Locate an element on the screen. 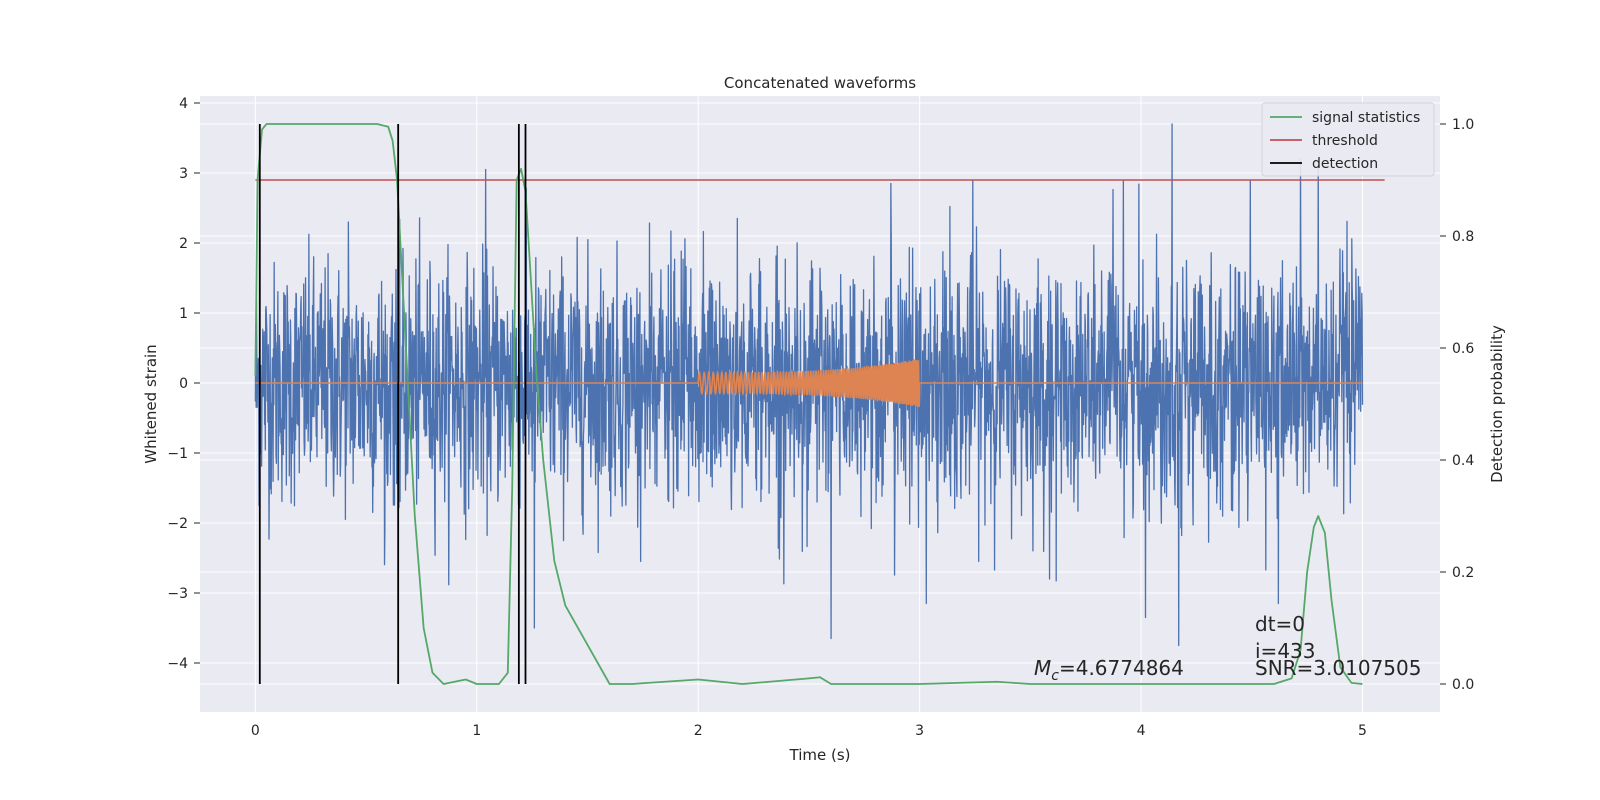 This screenshot has width=1600, height=800. x-tick-label: 3 is located at coordinates (919, 731).